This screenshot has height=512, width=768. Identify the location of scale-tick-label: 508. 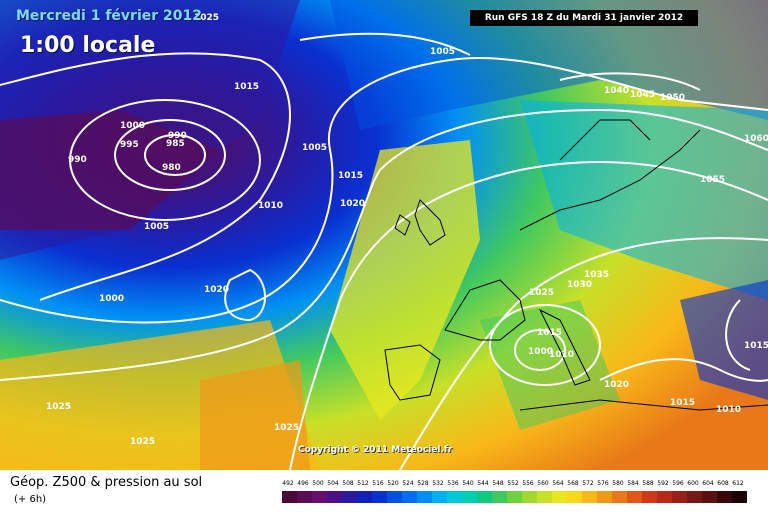
(348, 483).